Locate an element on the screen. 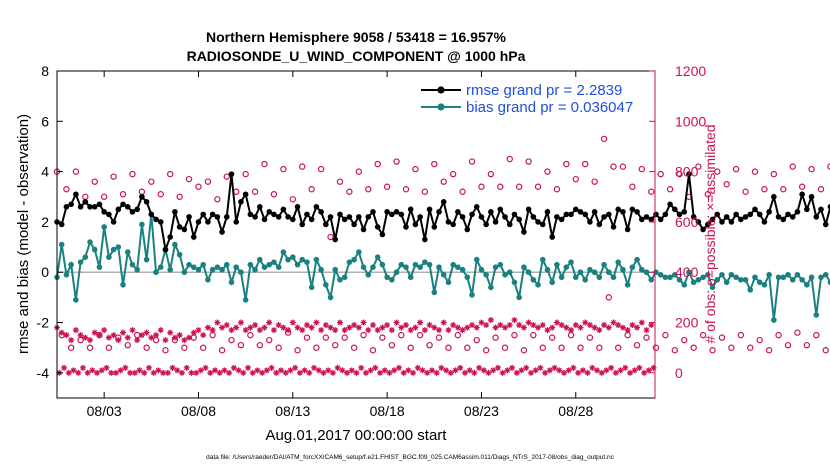  y-tick-label-right: 0 is located at coordinates (679, 373).